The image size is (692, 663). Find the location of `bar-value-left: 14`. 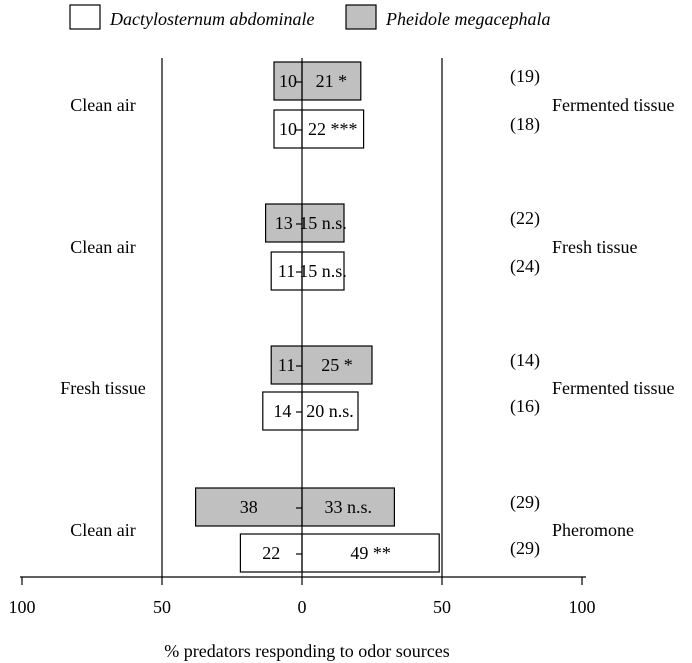

bar-value-left: 14 is located at coordinates (282, 411).